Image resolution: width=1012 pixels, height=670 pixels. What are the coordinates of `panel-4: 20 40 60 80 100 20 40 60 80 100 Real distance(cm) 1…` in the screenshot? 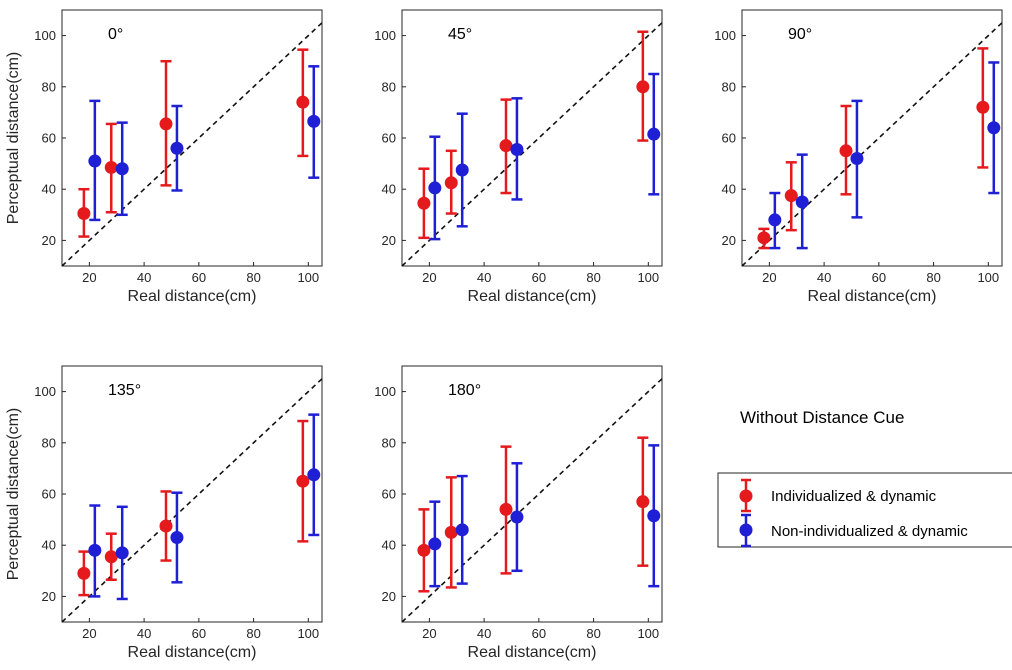 It's located at (518, 513).